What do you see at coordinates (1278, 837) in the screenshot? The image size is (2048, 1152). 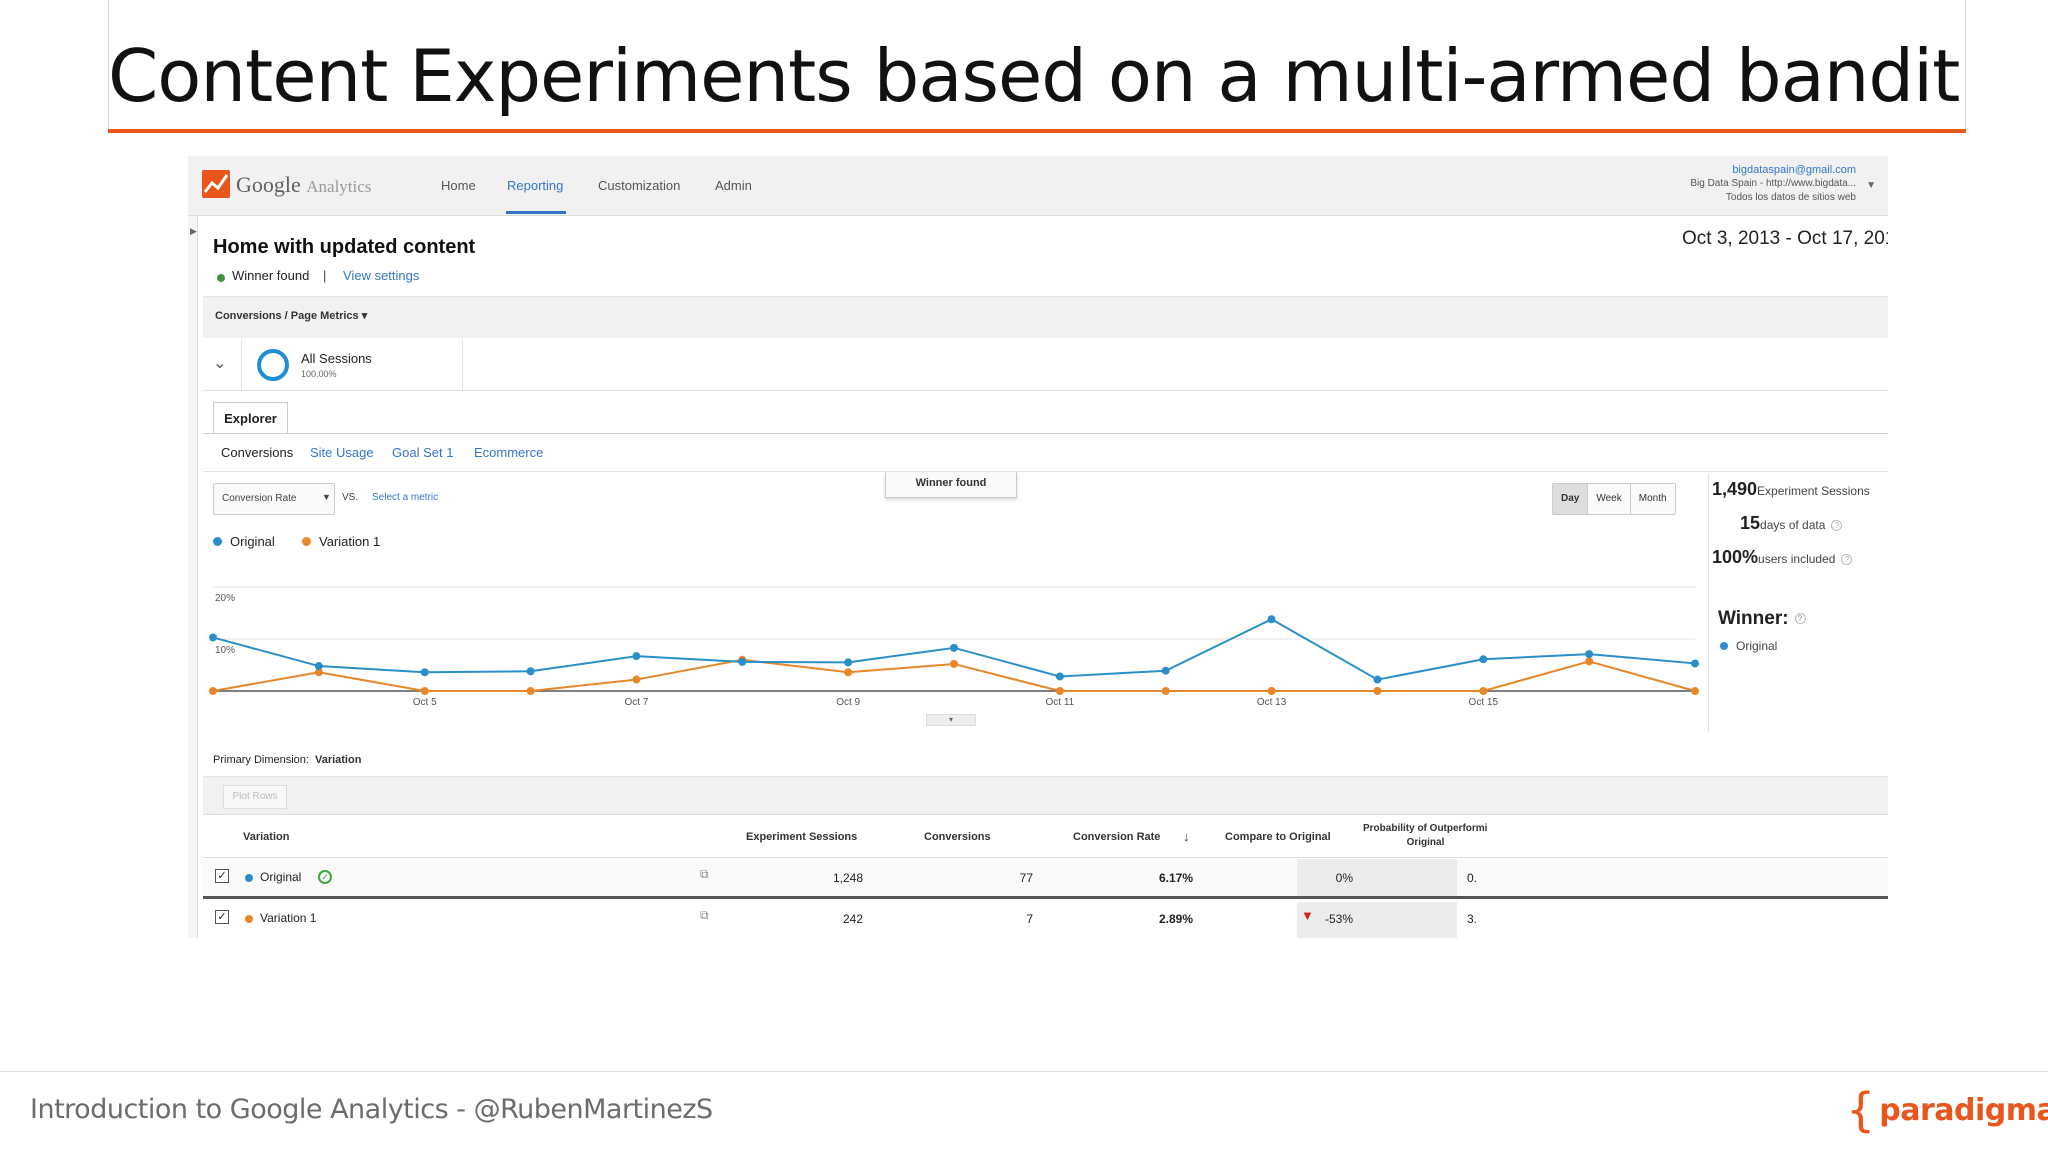 I see `col-compare-to-original: Compare to Original` at bounding box center [1278, 837].